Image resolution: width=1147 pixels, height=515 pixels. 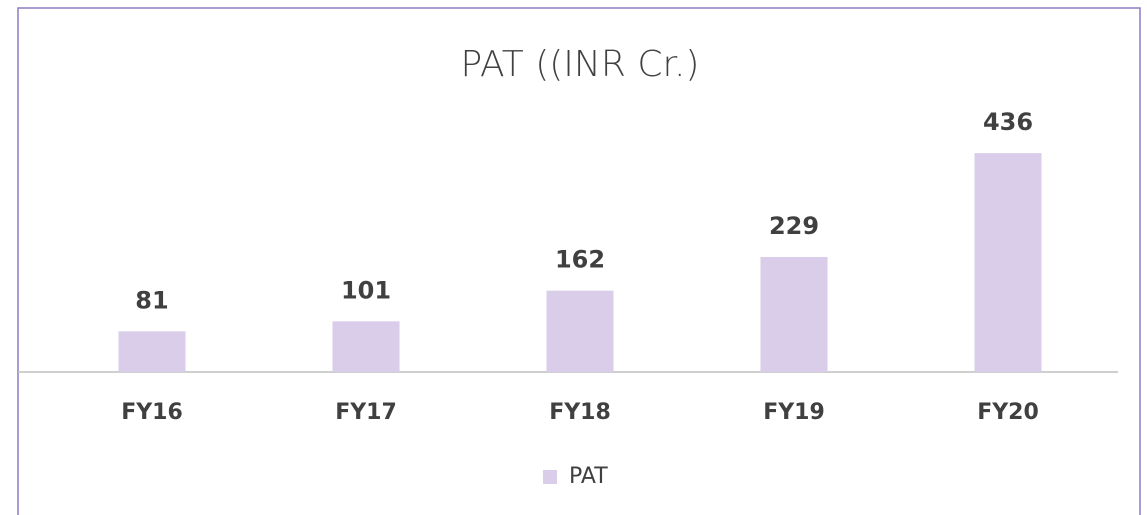 I want to click on chart-title: PAT ((INR Cr.), so click(x=580, y=64).